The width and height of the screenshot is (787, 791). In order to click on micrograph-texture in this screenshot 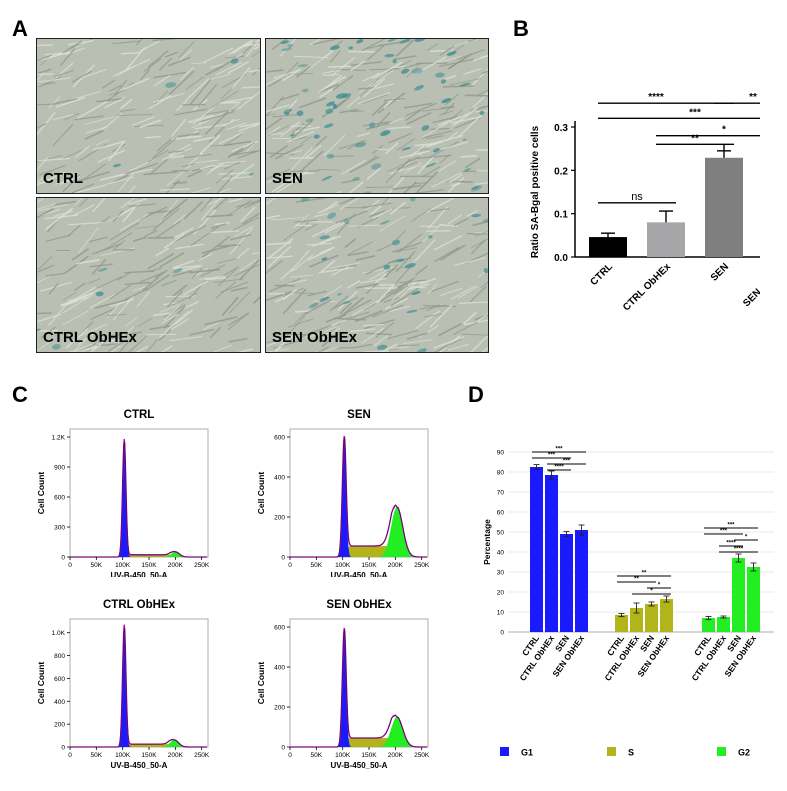, I will do `click(377, 116)`.